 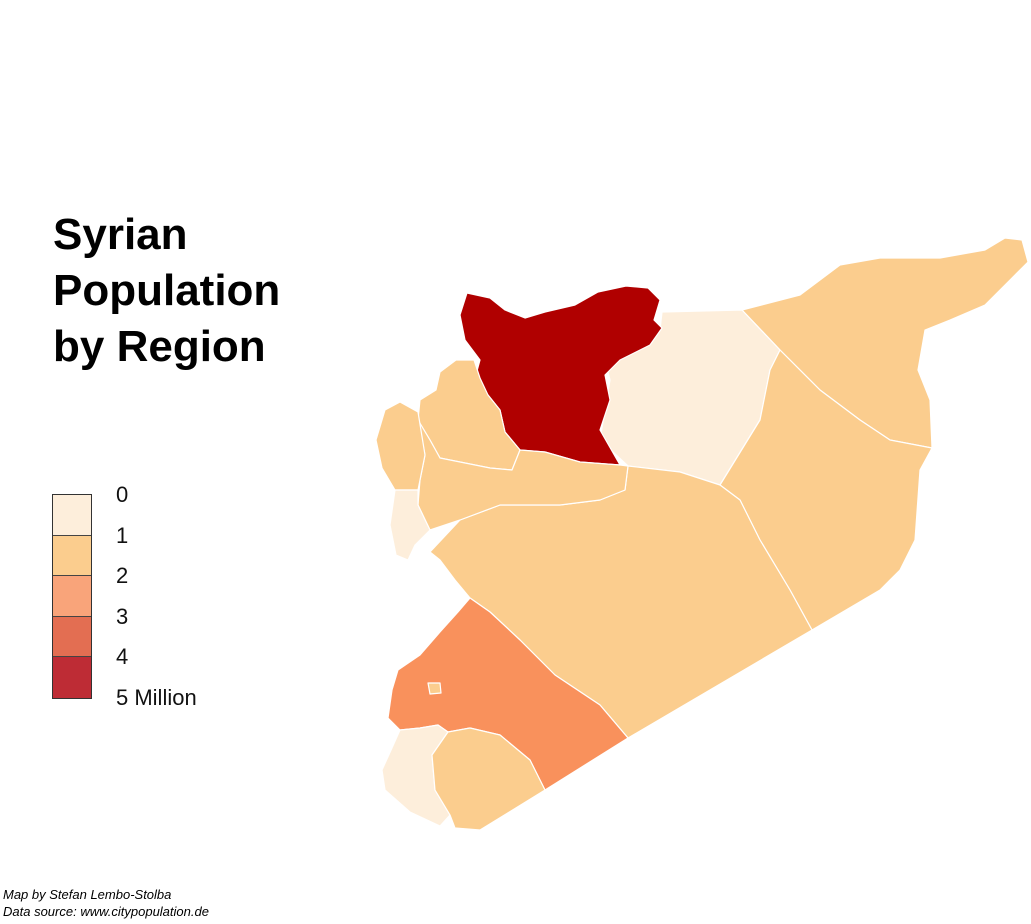 I want to click on legend-label-3: 3, so click(x=122, y=616).